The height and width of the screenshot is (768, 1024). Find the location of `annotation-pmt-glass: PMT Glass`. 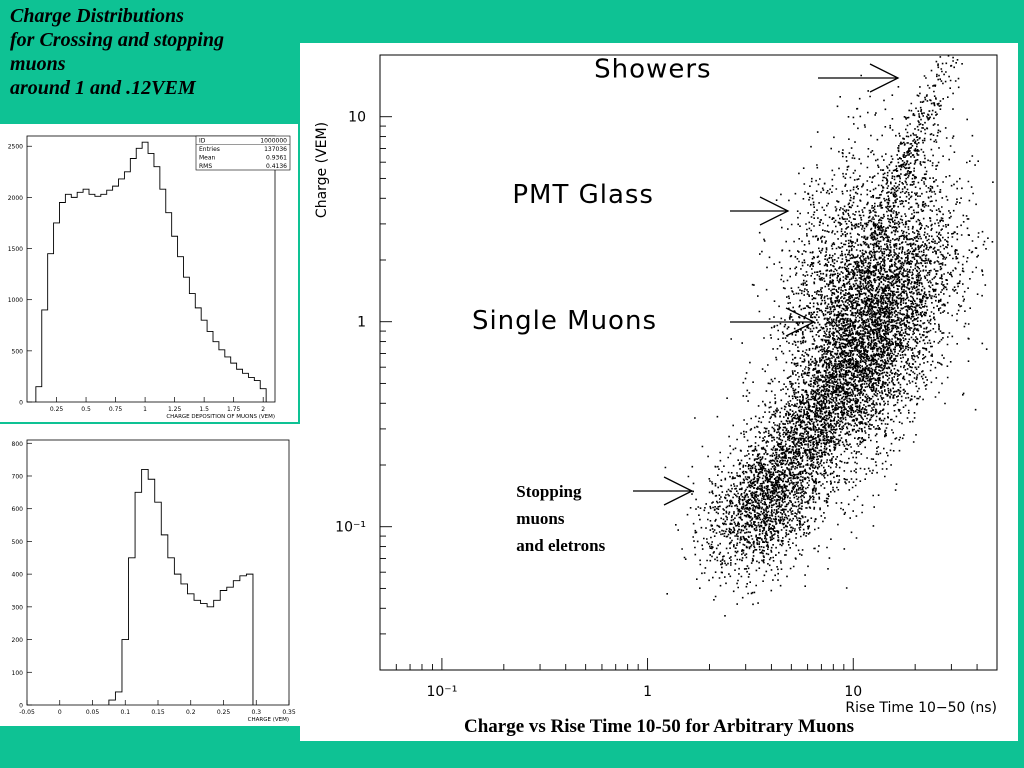

annotation-pmt-glass: PMT Glass is located at coordinates (583, 195).